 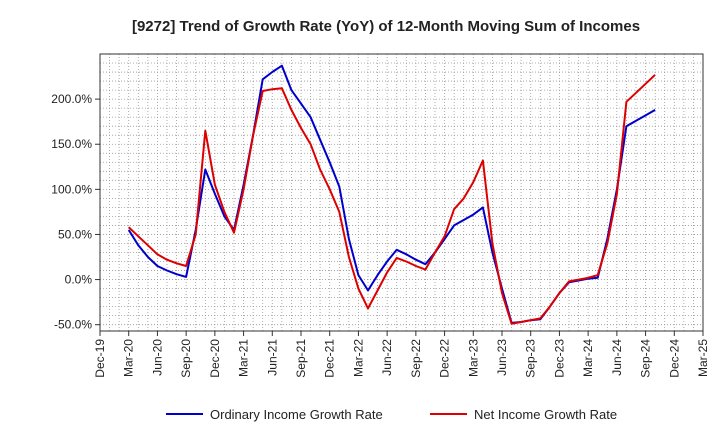 I want to click on x-tick-label: Dec-19, so click(x=100, y=358).